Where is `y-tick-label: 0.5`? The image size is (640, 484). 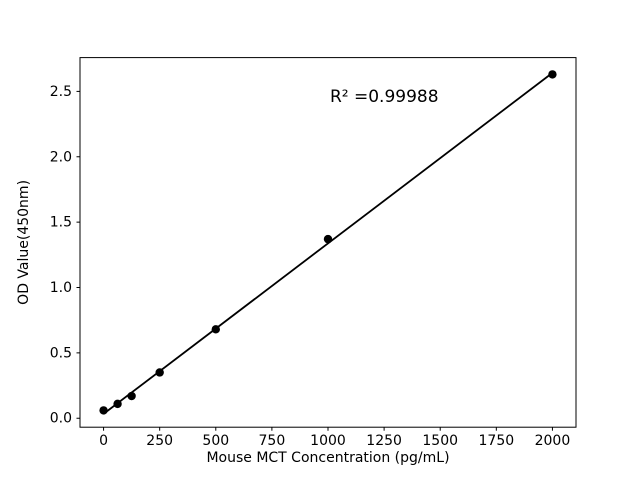
y-tick-label: 0.5 is located at coordinates (61, 353).